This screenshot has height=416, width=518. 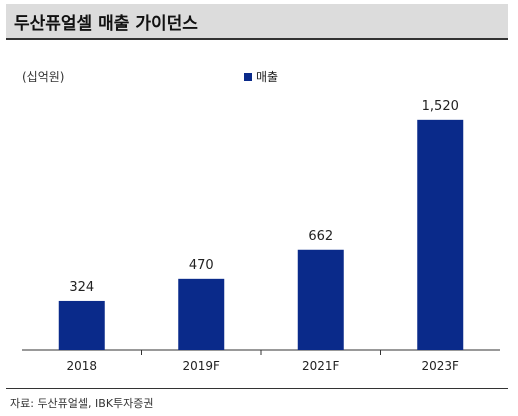 I want to click on x-tick-label: 2023F, so click(x=441, y=366).